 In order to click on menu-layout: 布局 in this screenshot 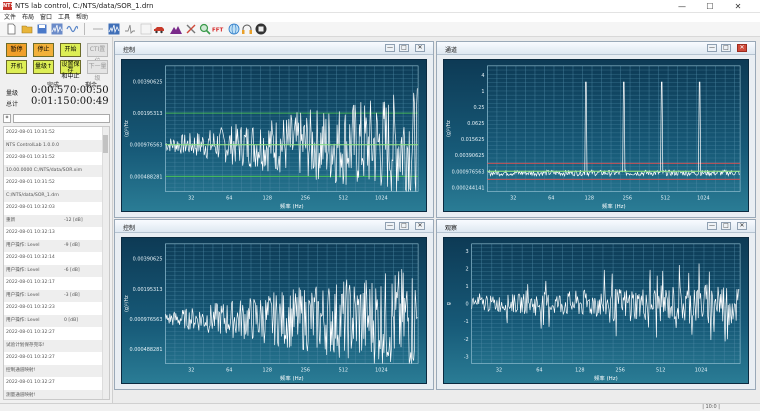, I will do `click(28, 17)`.